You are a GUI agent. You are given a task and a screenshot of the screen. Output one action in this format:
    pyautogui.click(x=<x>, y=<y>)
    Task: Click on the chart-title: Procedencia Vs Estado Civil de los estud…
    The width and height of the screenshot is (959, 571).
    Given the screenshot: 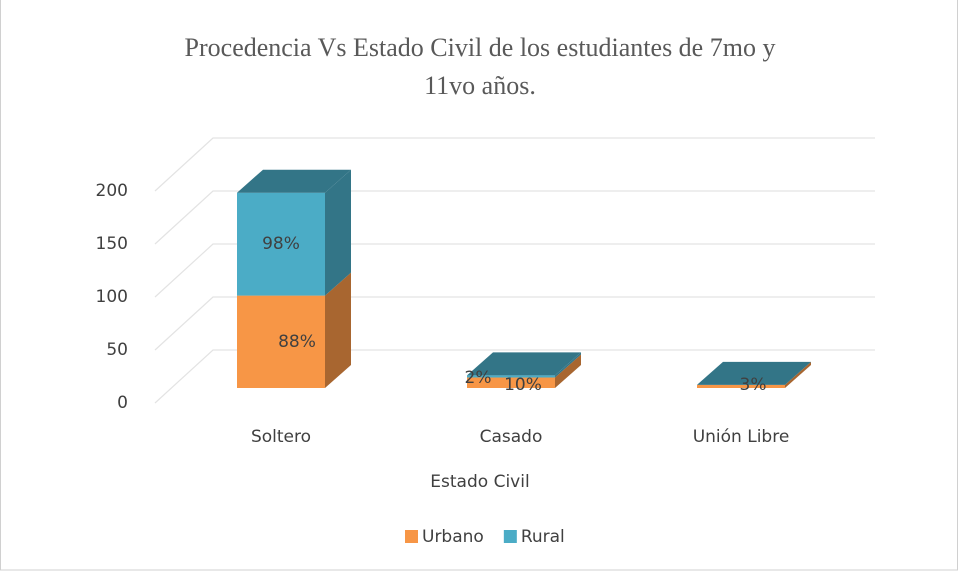 What is the action you would take?
    pyautogui.click(x=480, y=47)
    